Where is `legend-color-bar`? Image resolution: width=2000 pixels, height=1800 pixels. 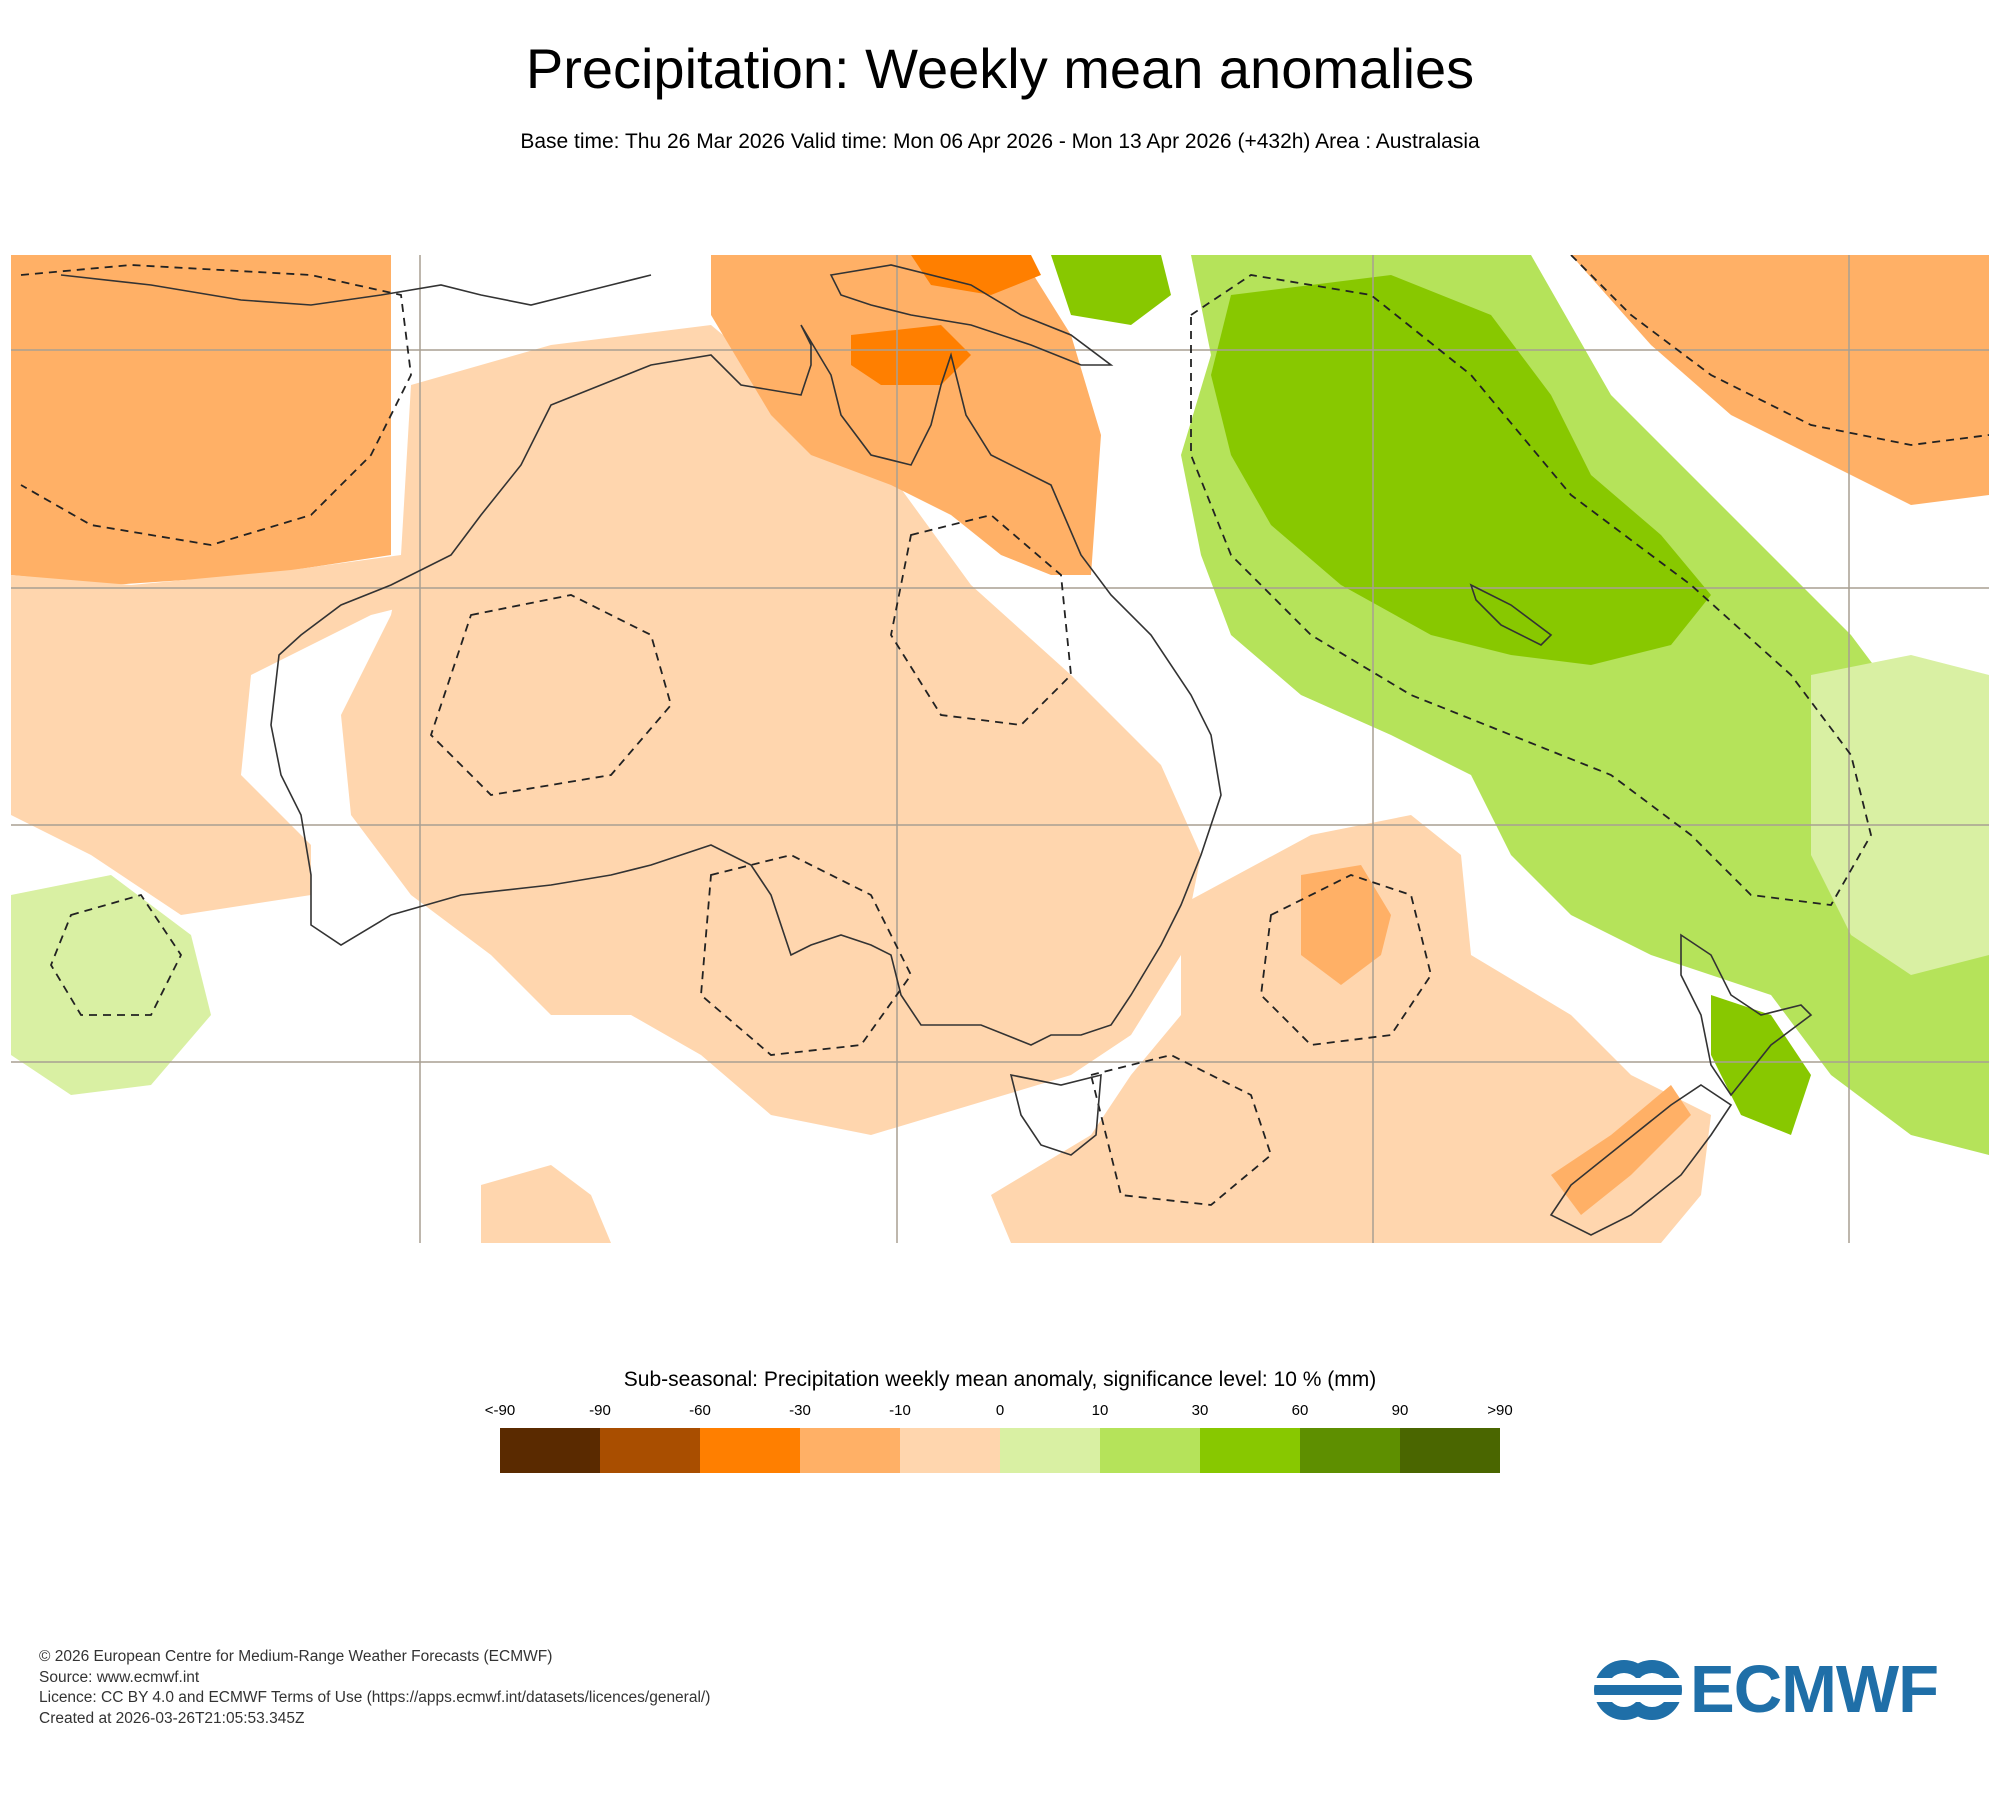 legend-color-bar is located at coordinates (1000, 1450).